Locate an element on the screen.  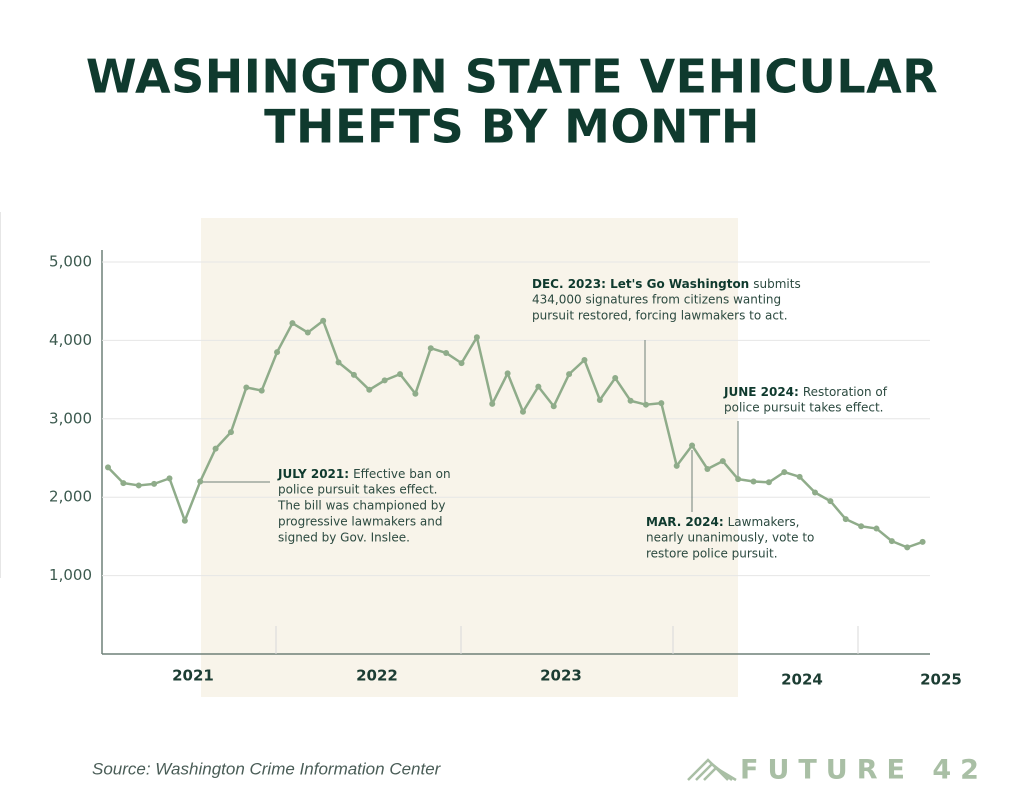
x-tick-label: 2024 is located at coordinates (802, 680).